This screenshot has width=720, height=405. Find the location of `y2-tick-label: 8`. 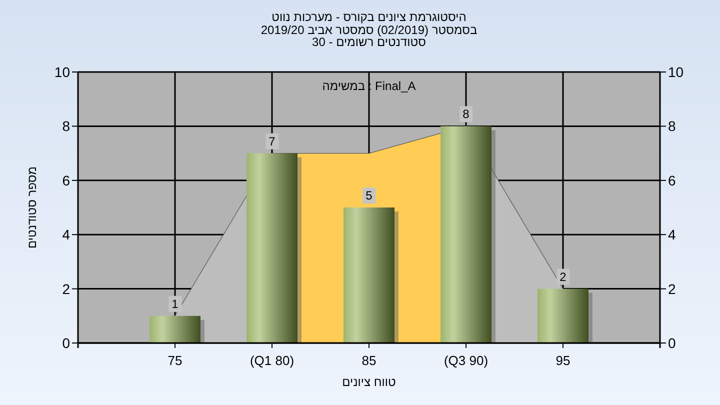

y2-tick-label: 8 is located at coordinates (672, 126).